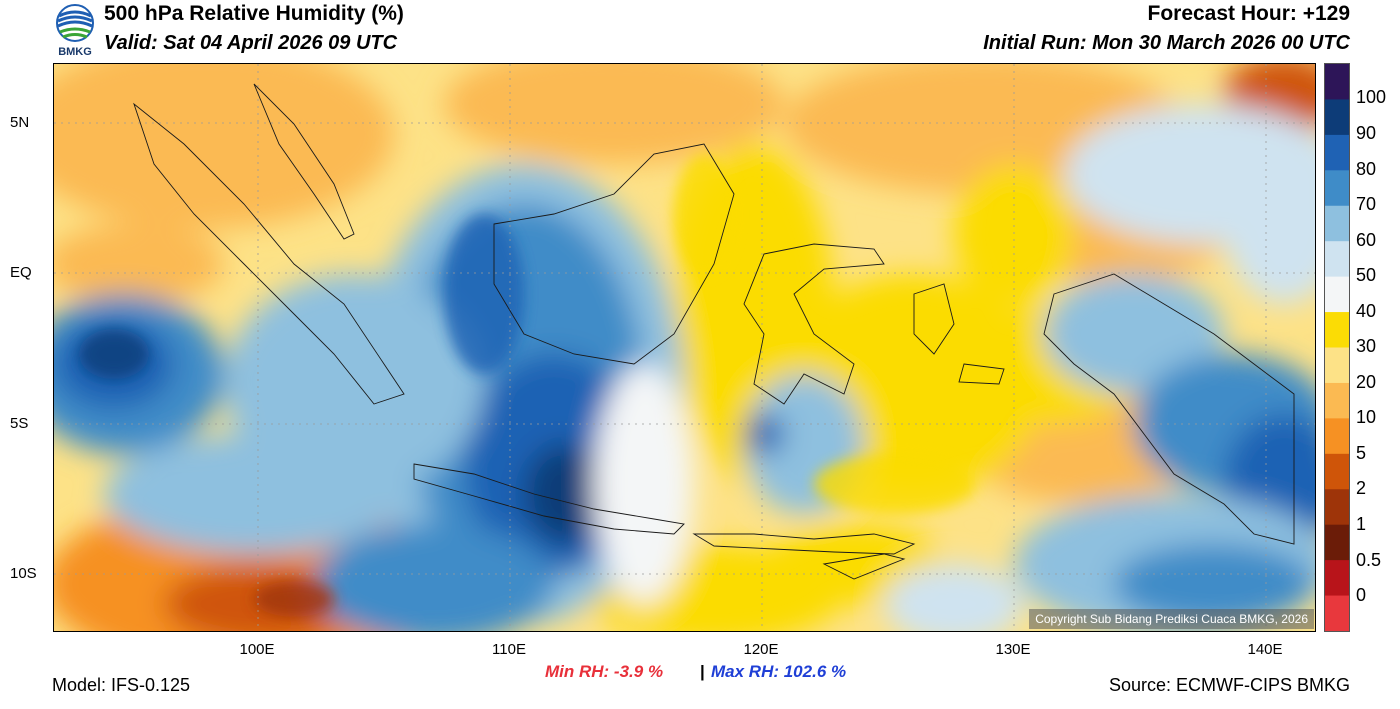 The height and width of the screenshot is (709, 1400). I want to click on colorbar-label-20: 20, so click(1366, 382).